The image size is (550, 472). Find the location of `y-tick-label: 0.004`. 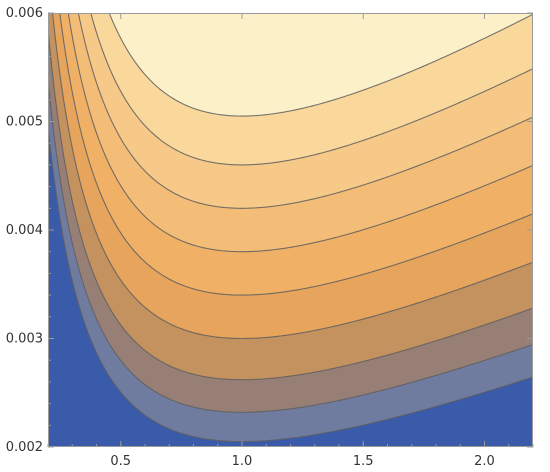

y-tick-label: 0.004 is located at coordinates (24, 230).